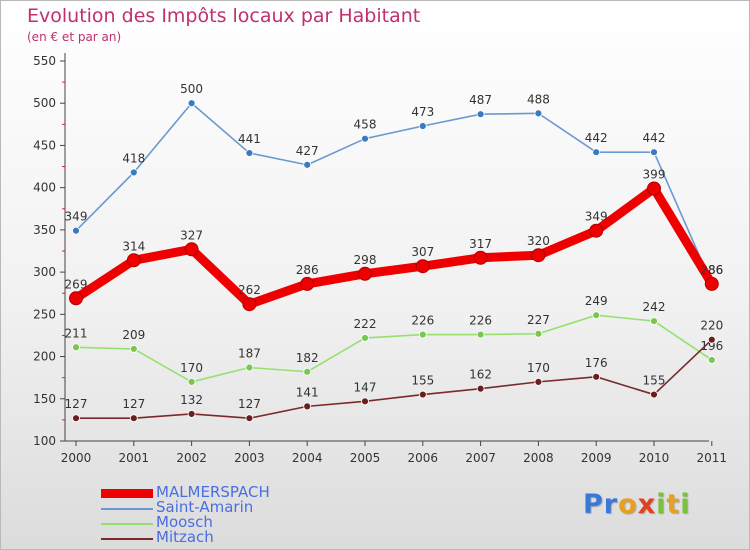 Image resolution: width=750 pixels, height=550 pixels. Describe the element at coordinates (628, 504) in the screenshot. I see `logo-letter: o` at that location.